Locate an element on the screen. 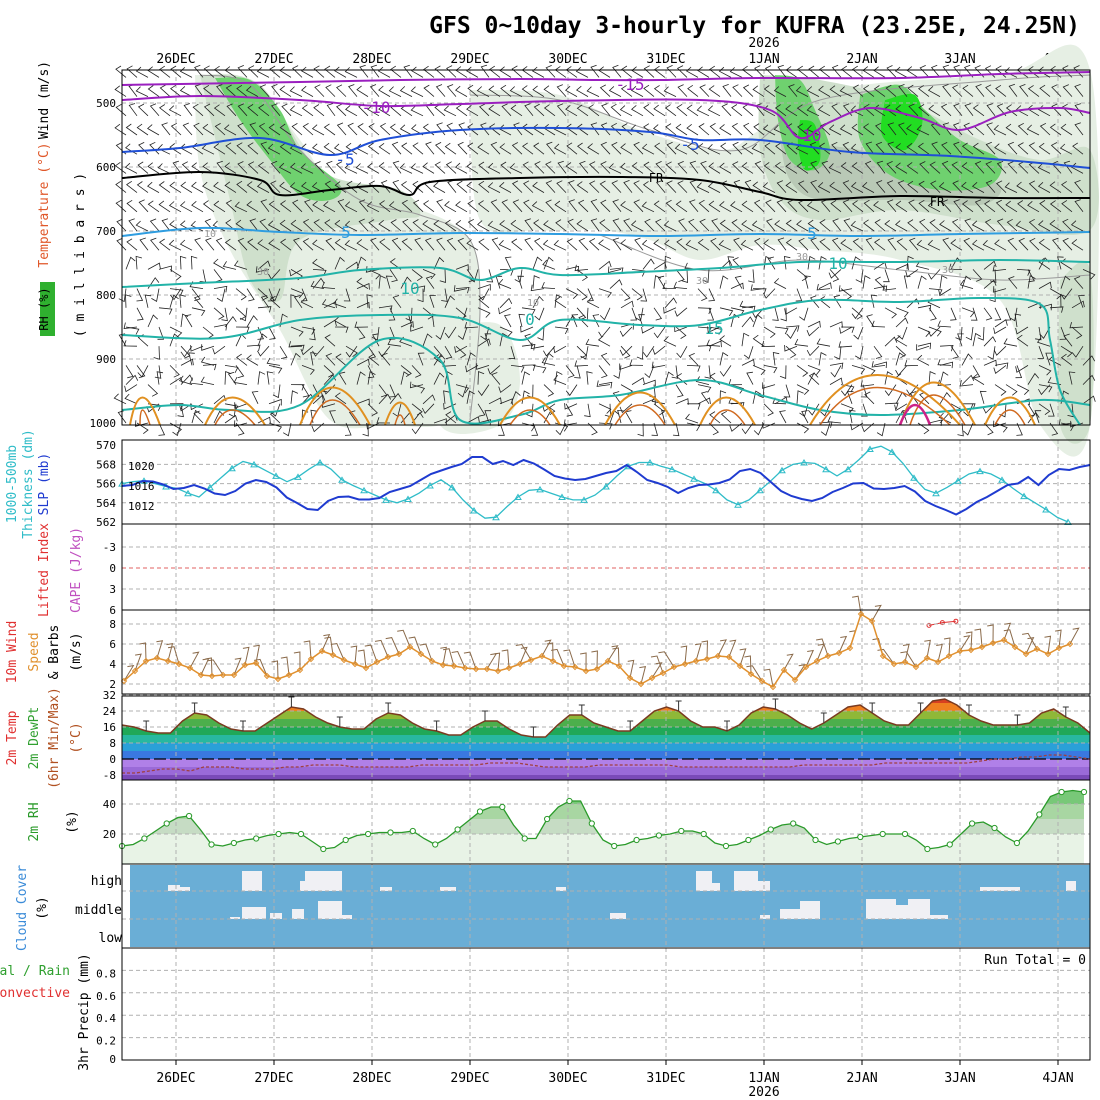 The image size is (1100, 1100). y-tick-label: 500 is located at coordinates (106, 103).